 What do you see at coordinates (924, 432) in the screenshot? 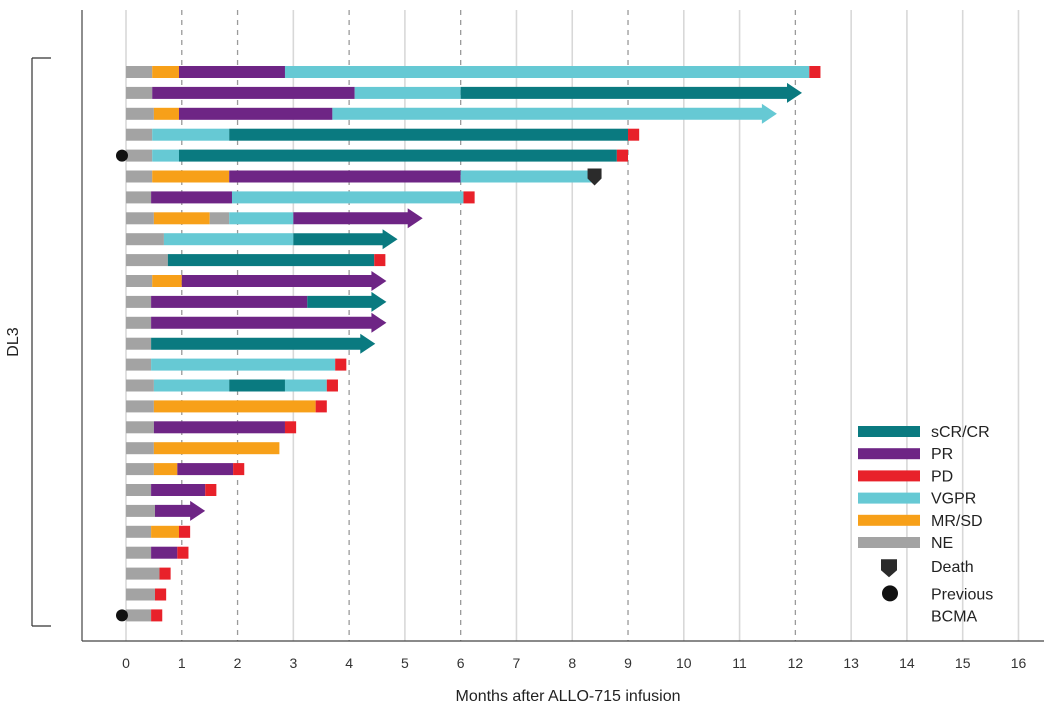
I see `legend-item-scr-cr: sCR/CR` at bounding box center [924, 432].